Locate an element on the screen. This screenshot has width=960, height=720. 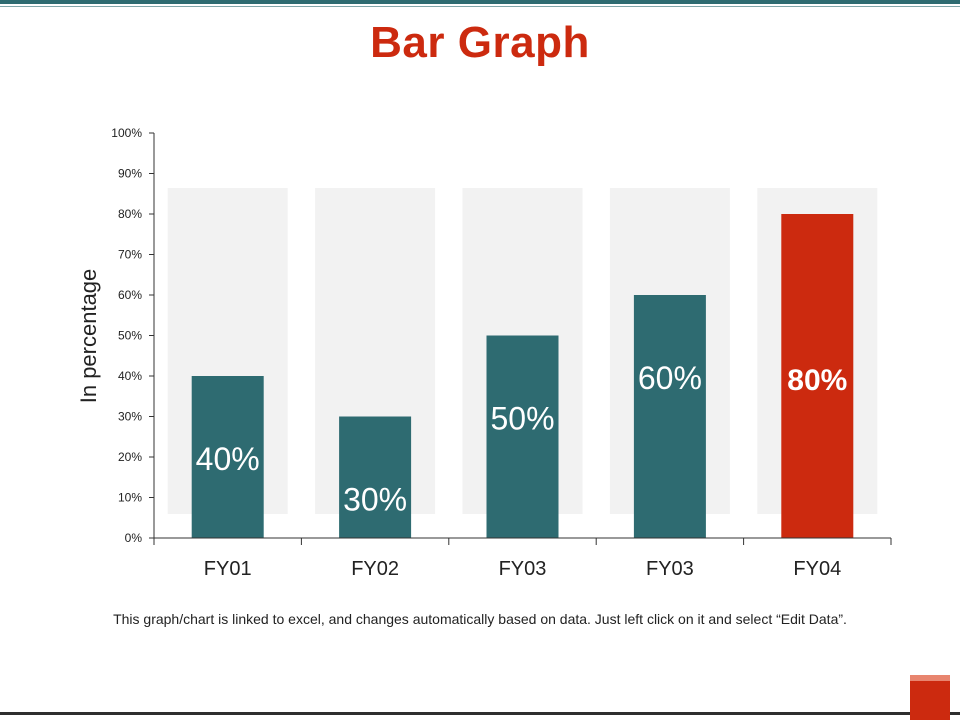
y-tick-label: 90% is located at coordinates (130, 174).